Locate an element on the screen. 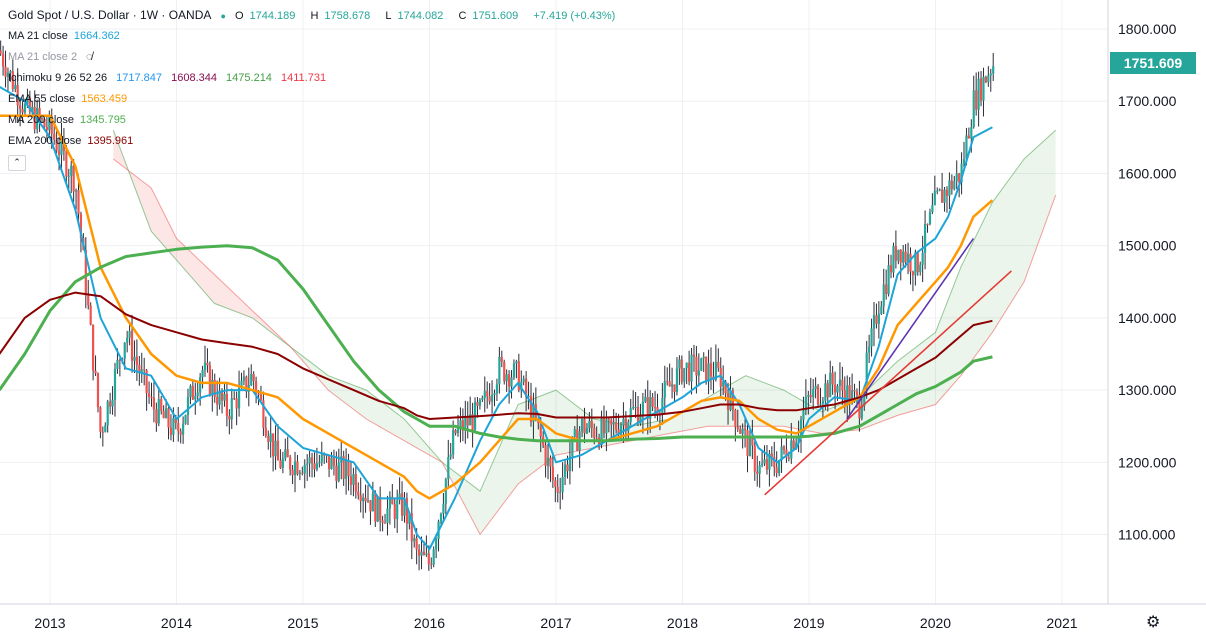  indicator-ema55: EMA 55 close 1563.459 is located at coordinates (68, 99).